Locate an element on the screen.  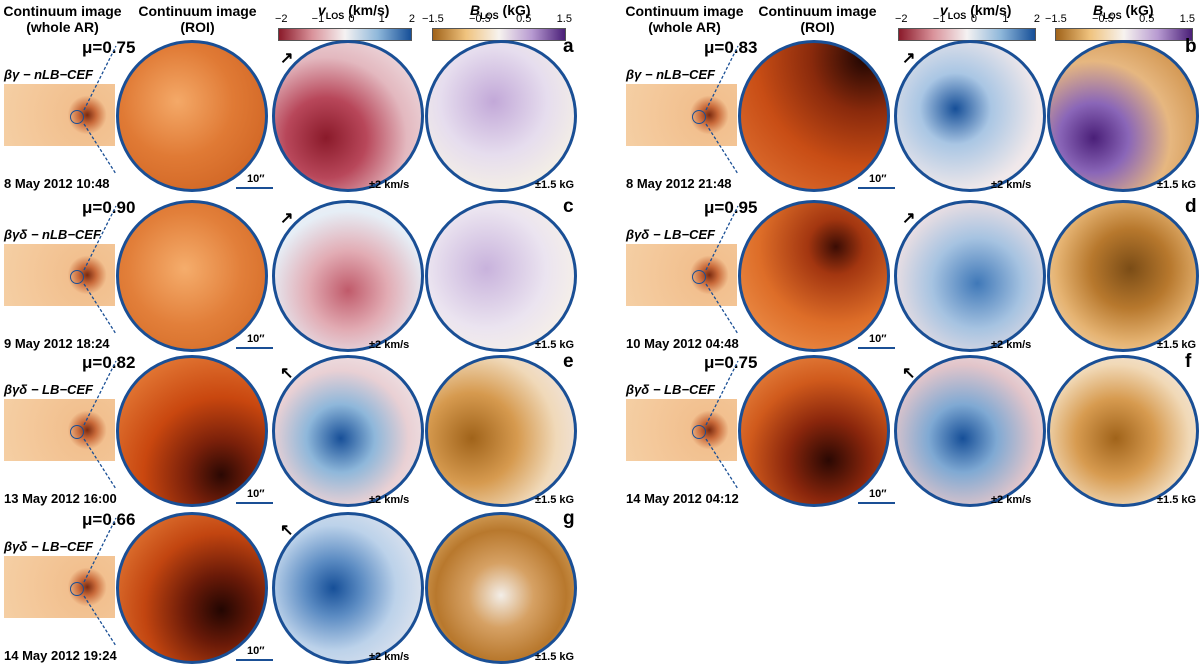
vlos-tick-labels-right: −2 −1 0 1 2 is located at coordinates (967, 19).